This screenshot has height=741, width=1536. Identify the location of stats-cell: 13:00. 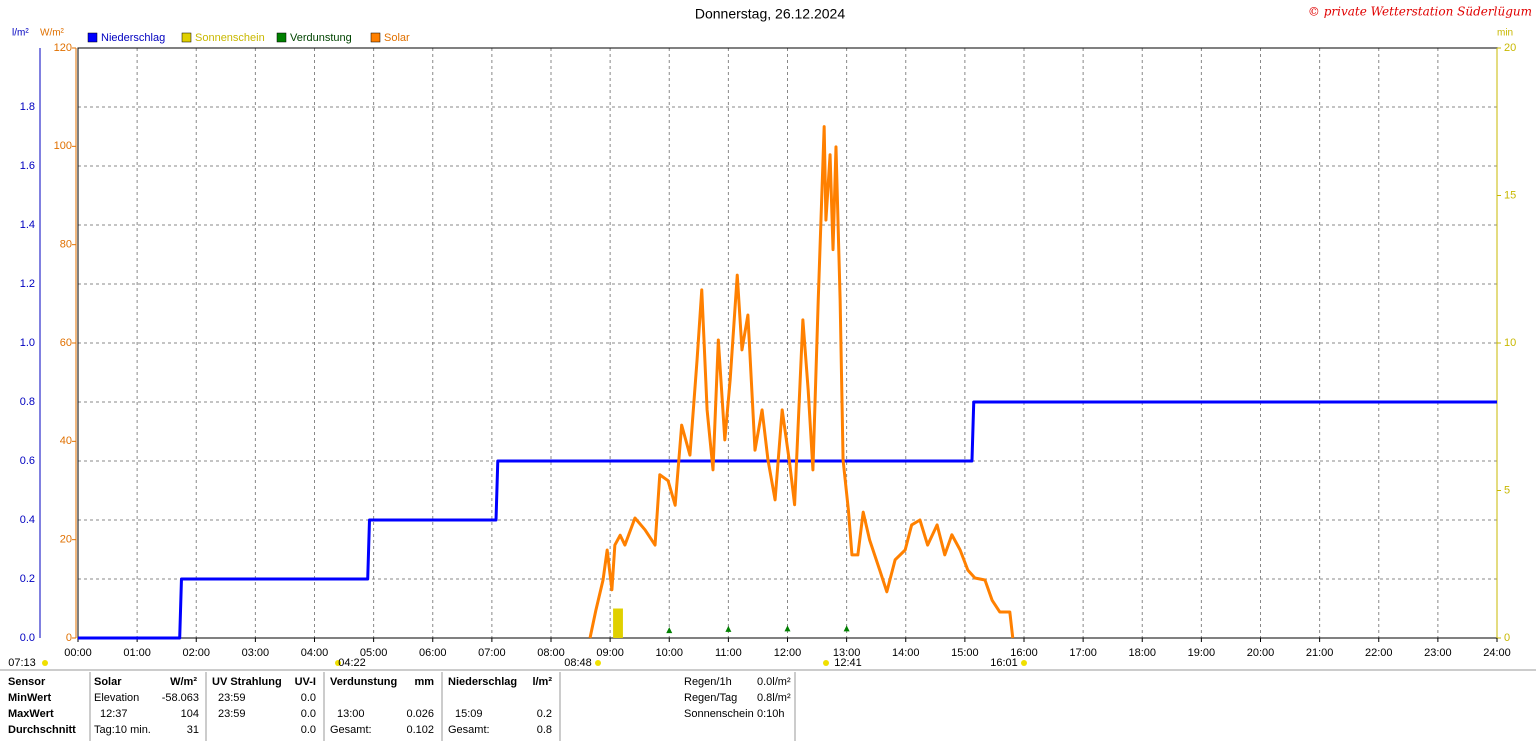
(351, 714).